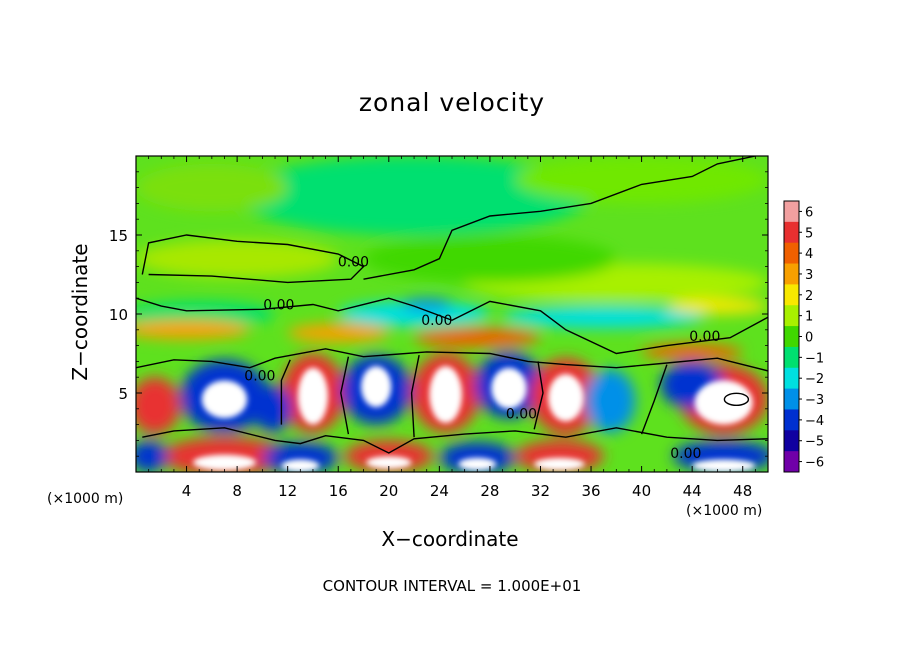 This screenshot has width=904, height=658. Describe the element at coordinates (123, 394) in the screenshot. I see `y-tick-label: 5` at that location.